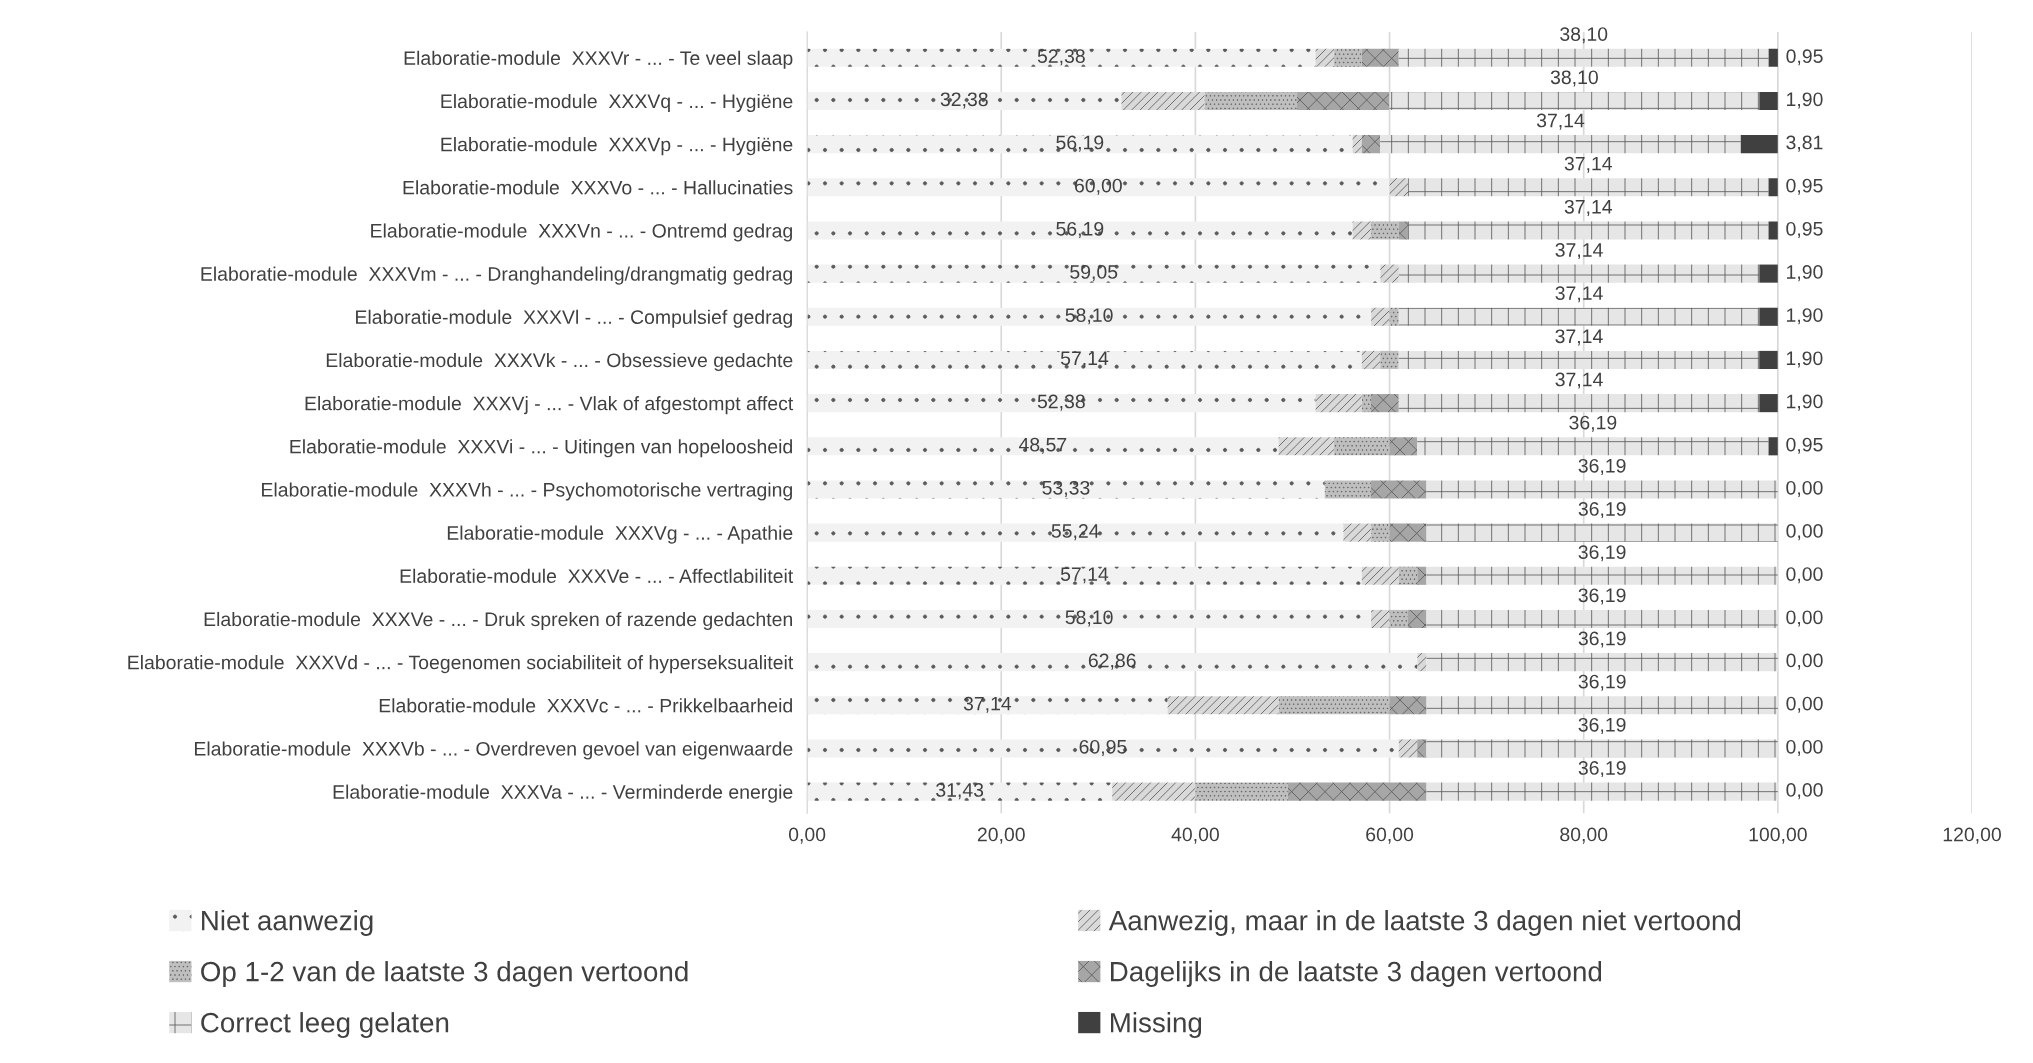 This screenshot has width=2033, height=1063. I want to click on y-tick-label: Elaboratie-module XXXVh - ... - Psychomotorische vertraging, so click(527, 491).